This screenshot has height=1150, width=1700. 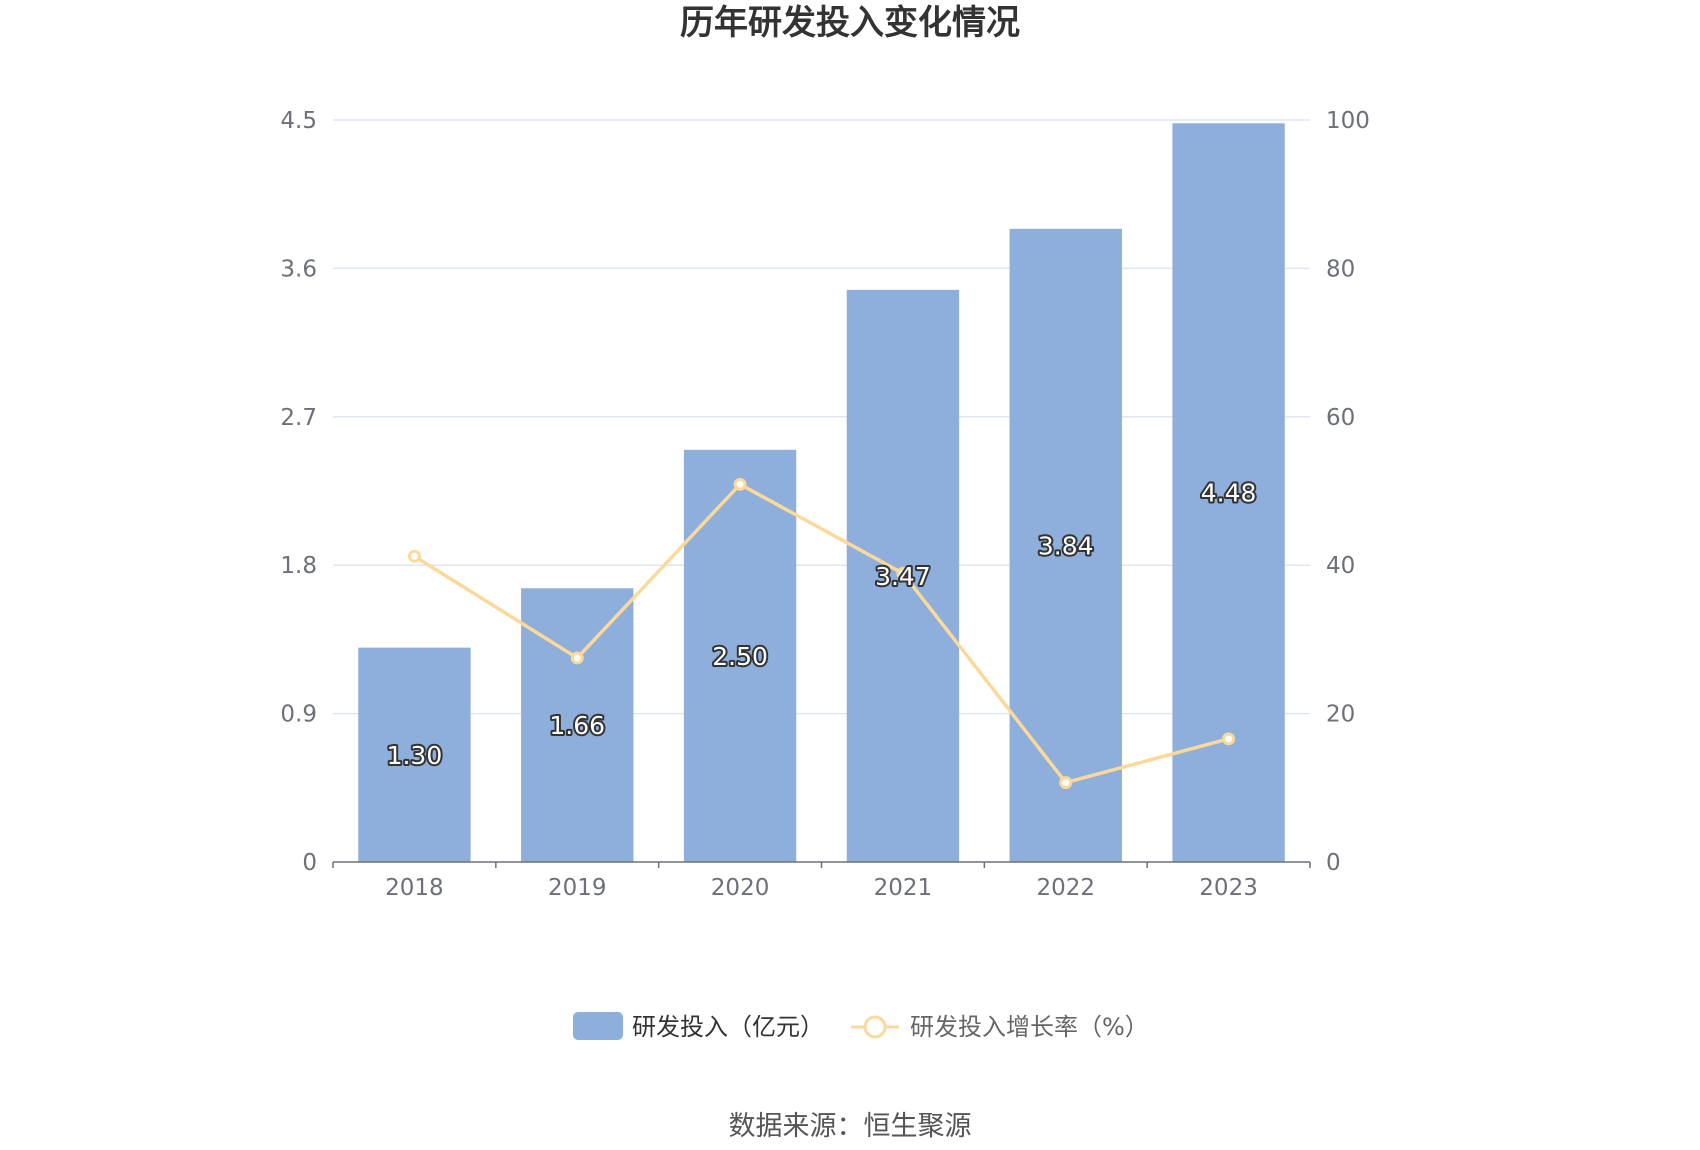 I want to click on line-series, so click(x=821, y=633).